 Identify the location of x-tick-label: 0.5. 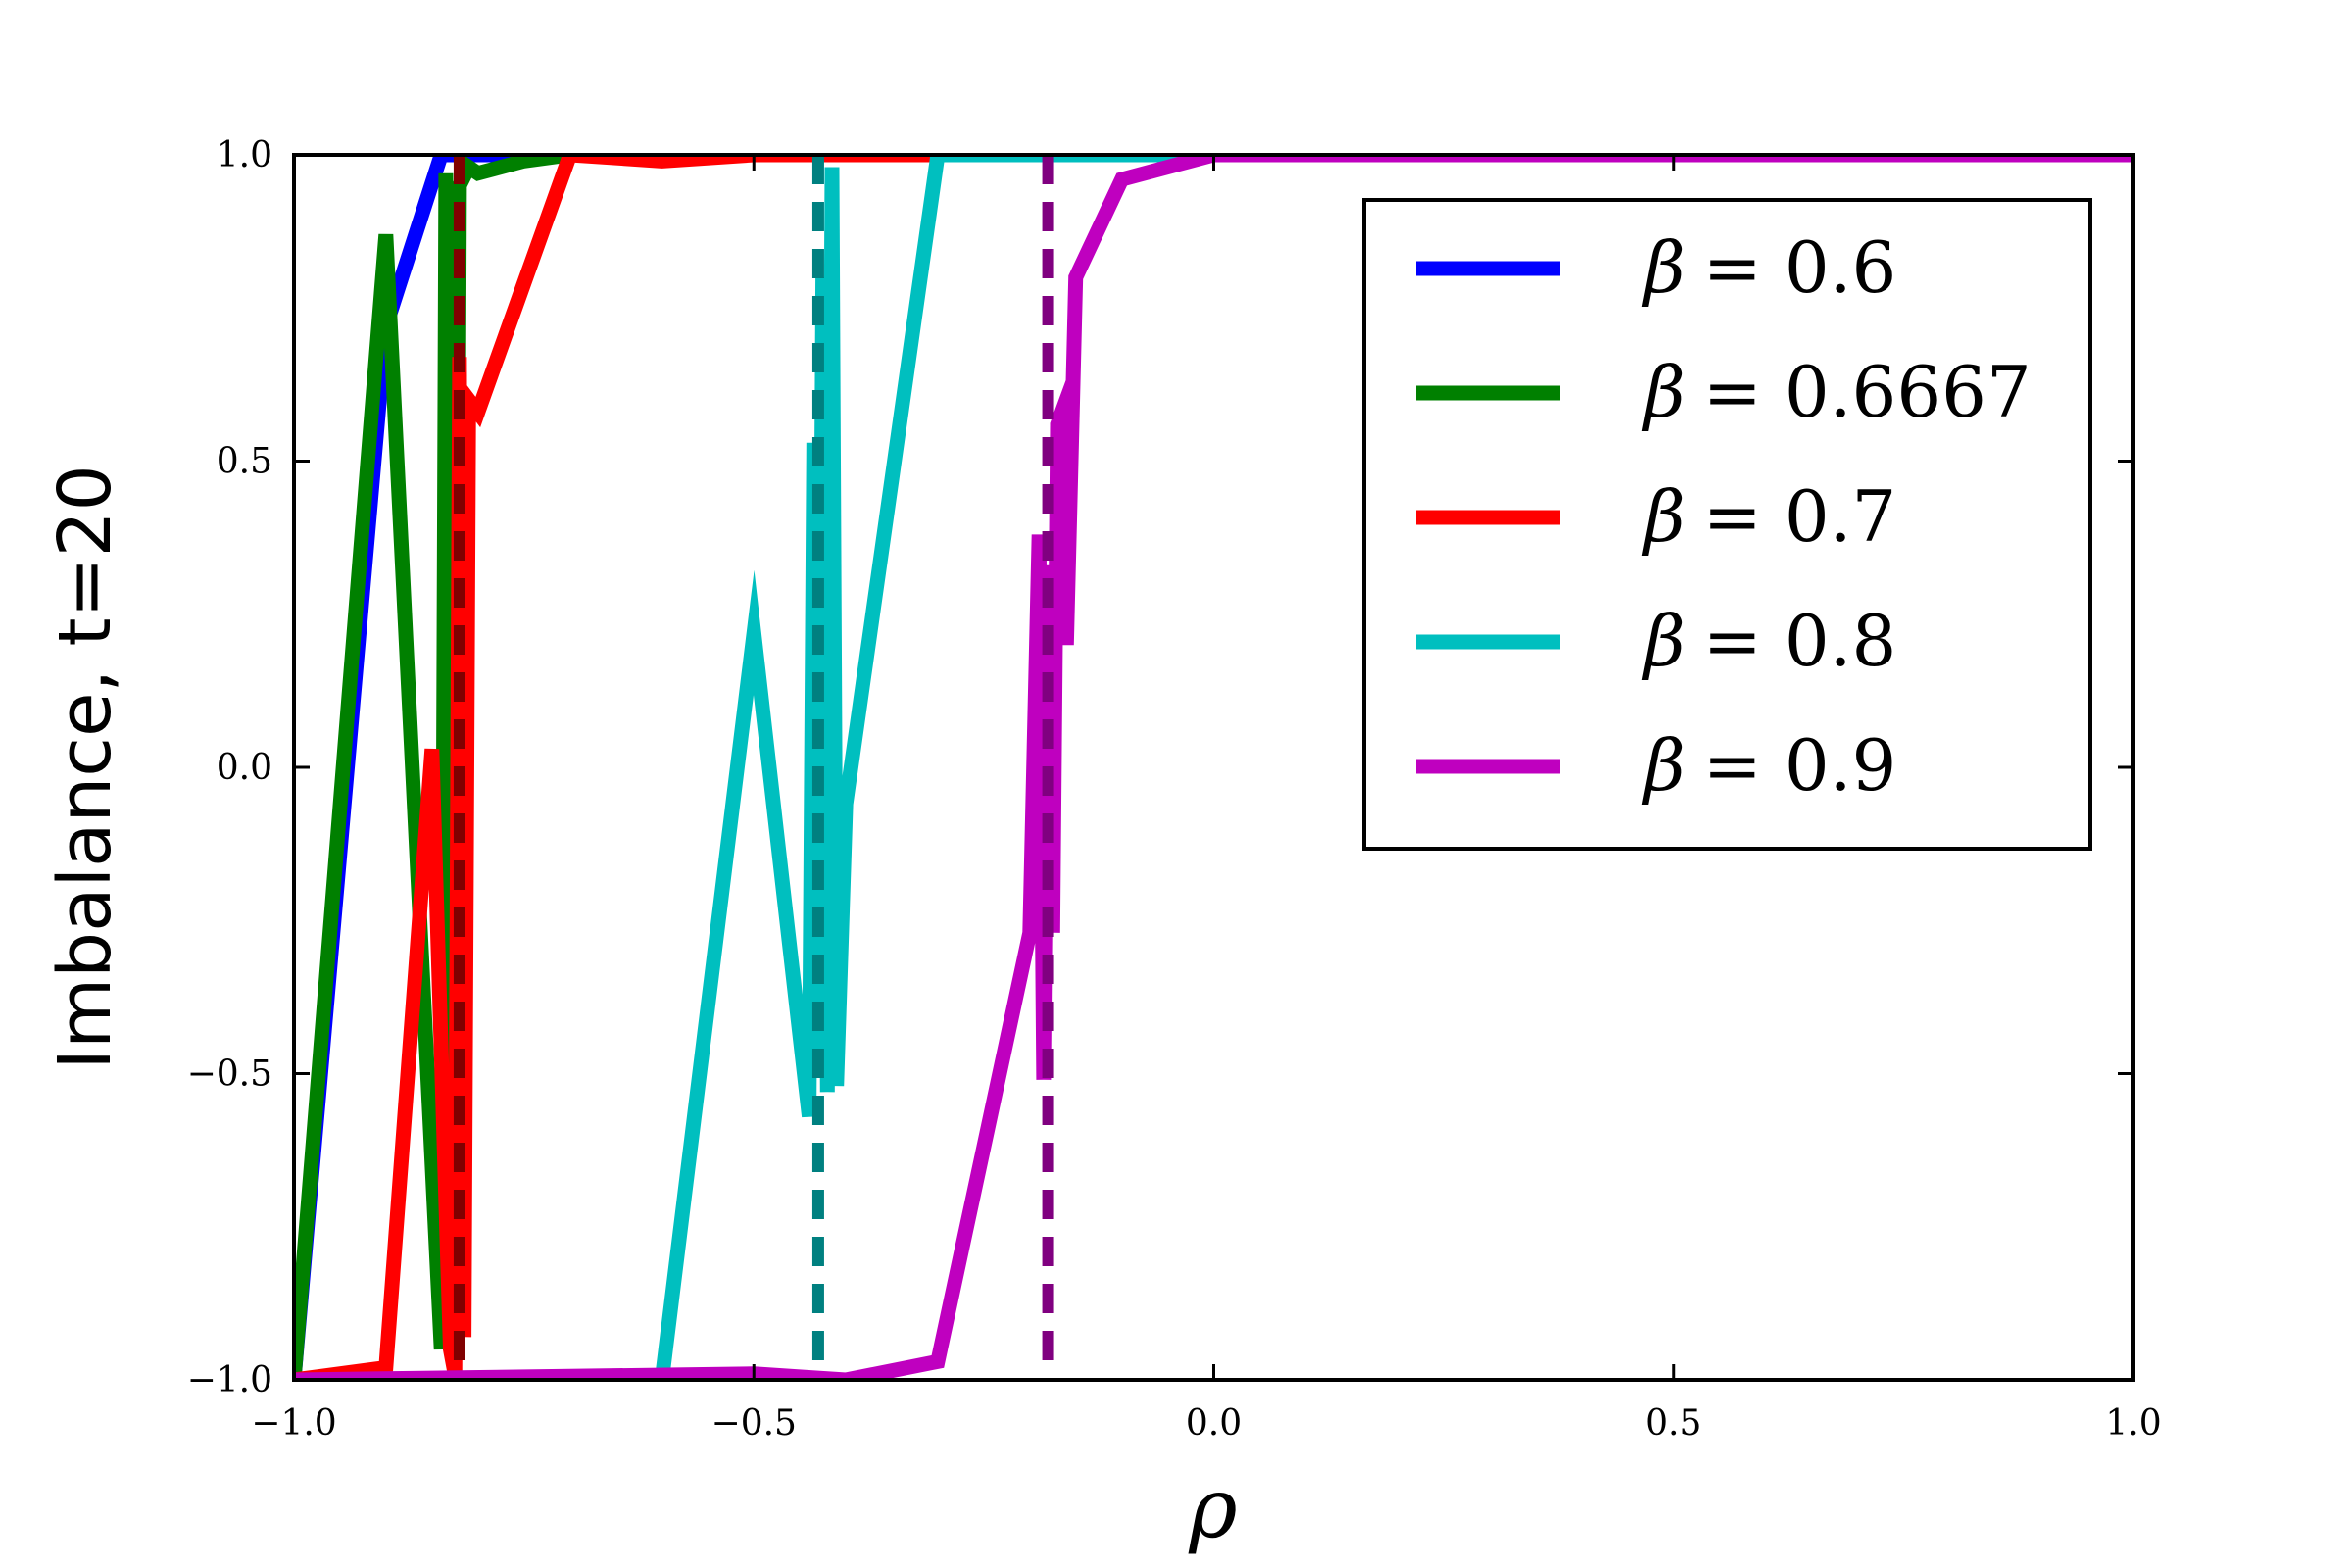
(1673, 1423).